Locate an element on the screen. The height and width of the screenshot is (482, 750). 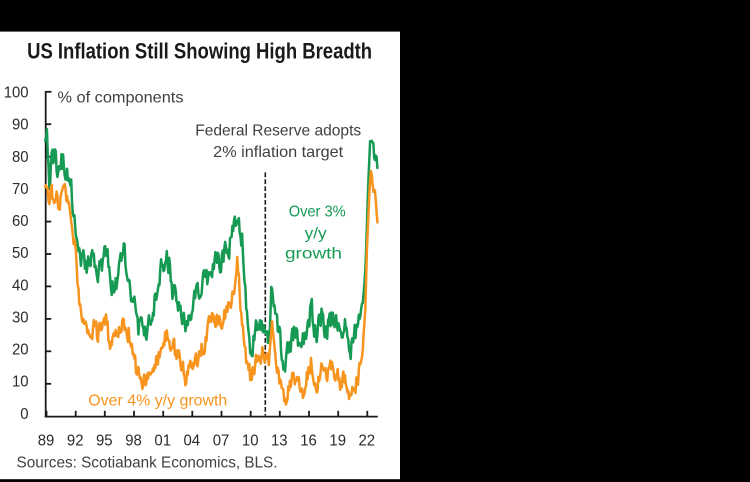
svg-text: 80 is located at coordinates (20, 157).